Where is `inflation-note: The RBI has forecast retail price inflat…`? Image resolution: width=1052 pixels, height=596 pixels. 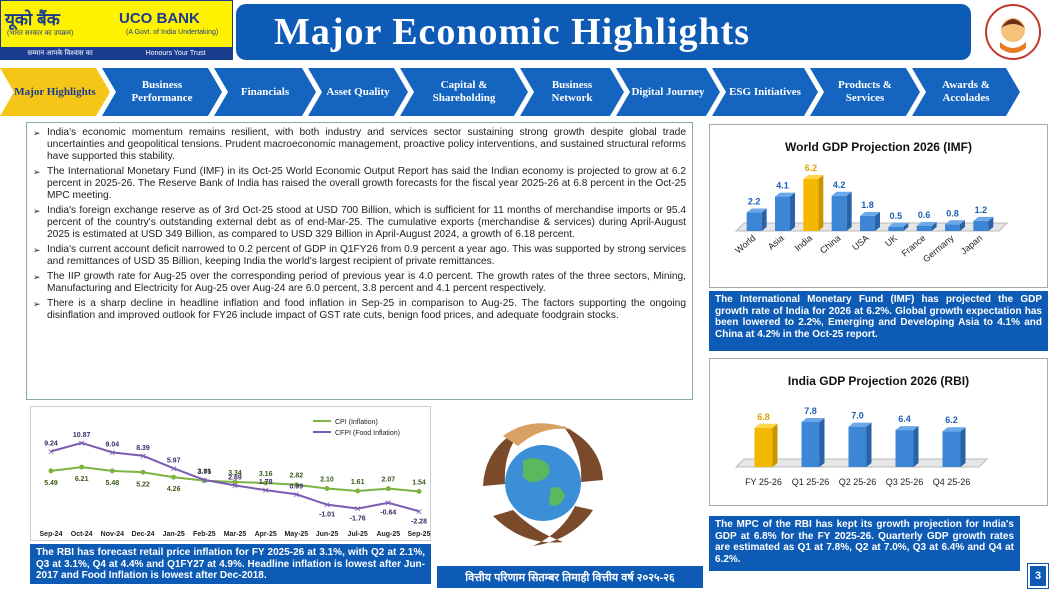 inflation-note: The RBI has forecast retail price inflat… is located at coordinates (230, 564).